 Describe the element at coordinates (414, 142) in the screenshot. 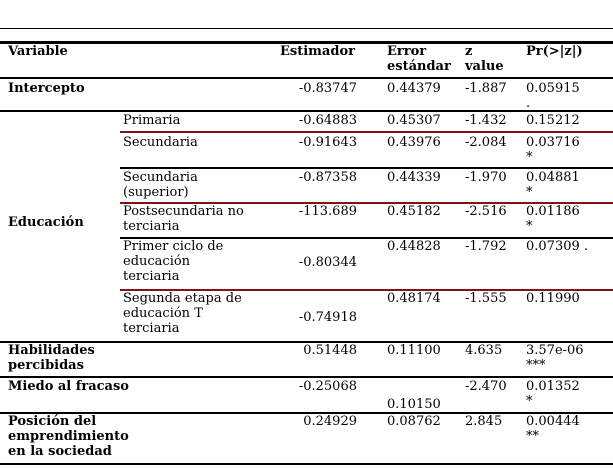

I see `cell-error: 0.43976` at that location.